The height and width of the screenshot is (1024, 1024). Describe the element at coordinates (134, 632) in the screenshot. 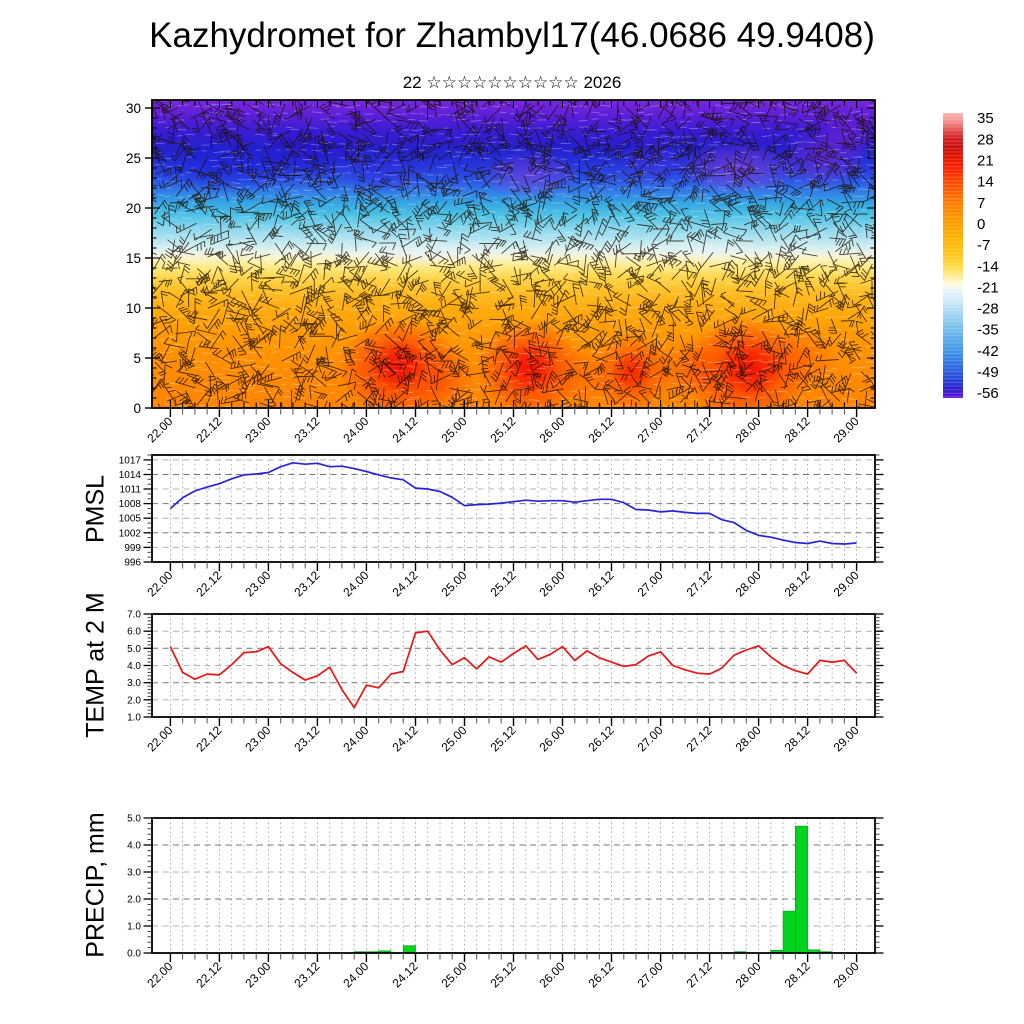

I see `y-tick-label: 6.0` at that location.